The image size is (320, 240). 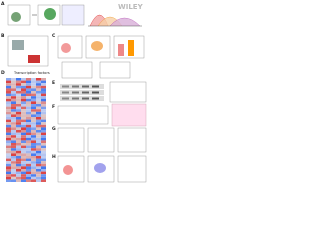 I want to click on histogram-curve, so click(x=125, y=22).